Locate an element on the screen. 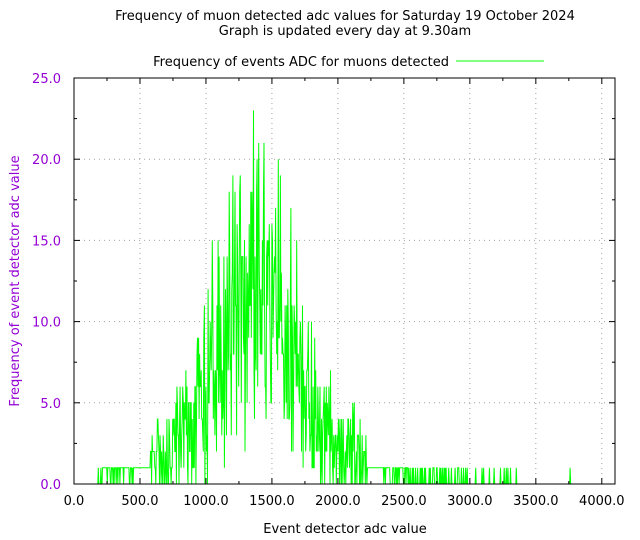 The image size is (640, 540). y-tick-label-3: 15.0 is located at coordinates (46, 241).